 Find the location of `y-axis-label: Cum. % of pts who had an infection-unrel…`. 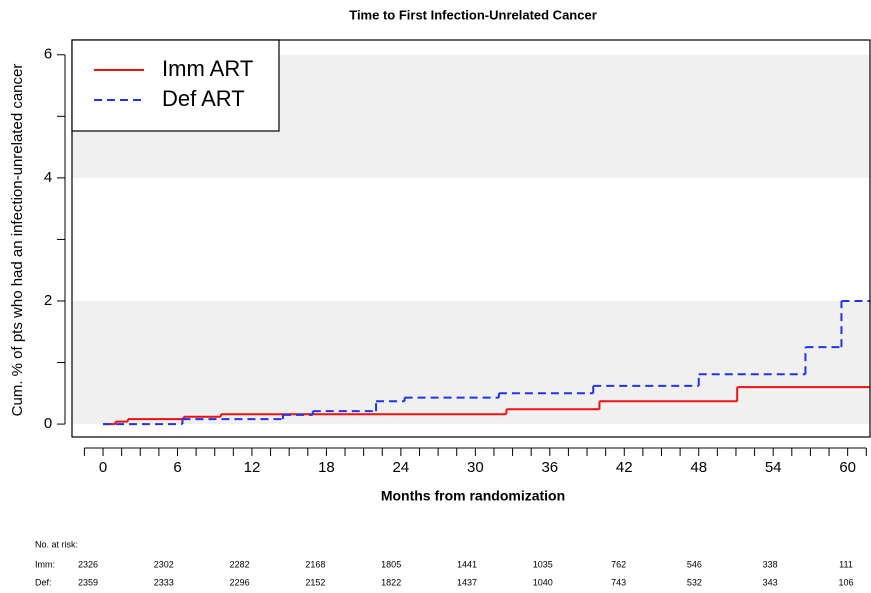

y-axis-label: Cum. % of pts who had an infection-unrel… is located at coordinates (17, 240).